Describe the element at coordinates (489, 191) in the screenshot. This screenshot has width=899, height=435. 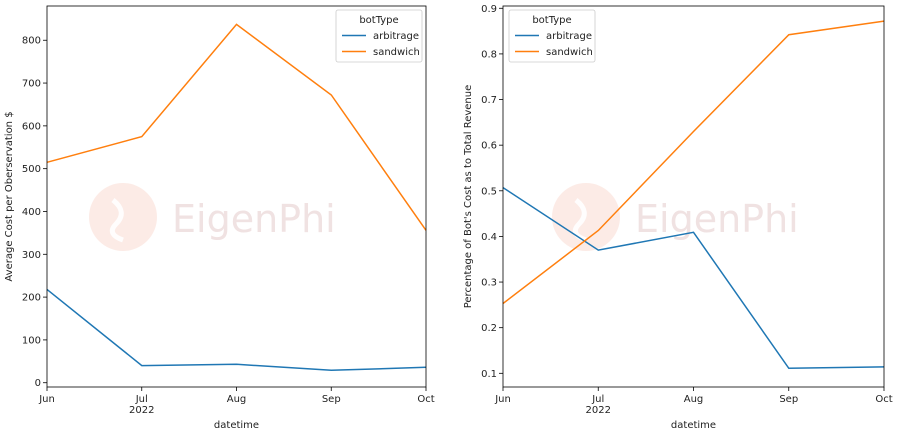
I see `y-tick-label: 0.5` at that location.